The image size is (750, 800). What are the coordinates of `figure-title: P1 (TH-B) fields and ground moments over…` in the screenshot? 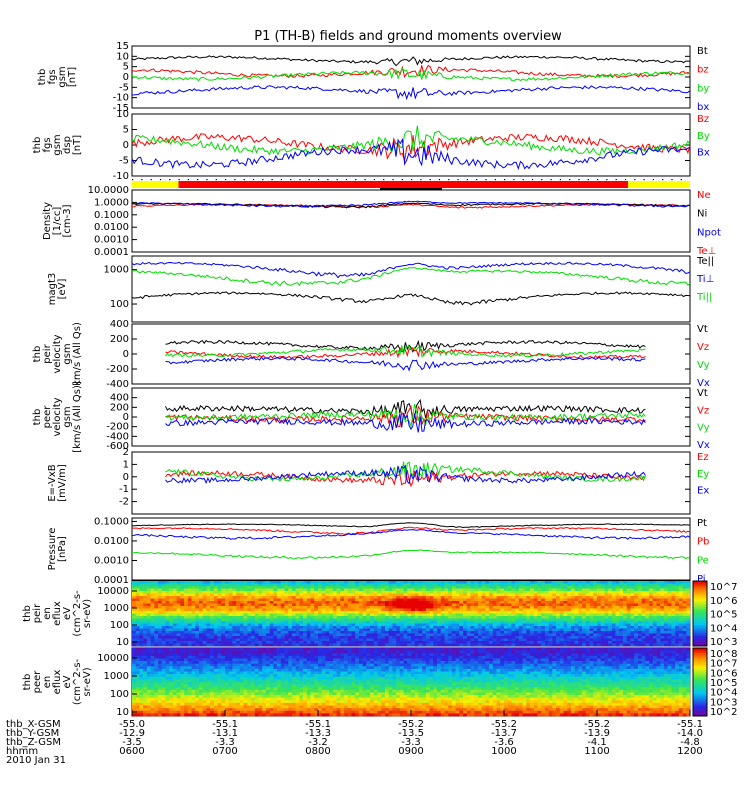 It's located at (408, 36).